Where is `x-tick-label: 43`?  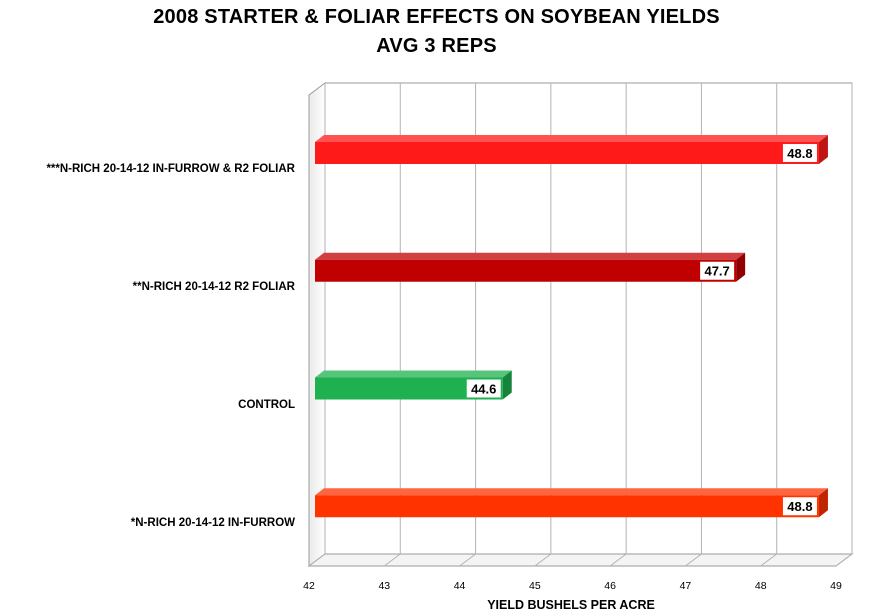
x-tick-label: 43 is located at coordinates (384, 586).